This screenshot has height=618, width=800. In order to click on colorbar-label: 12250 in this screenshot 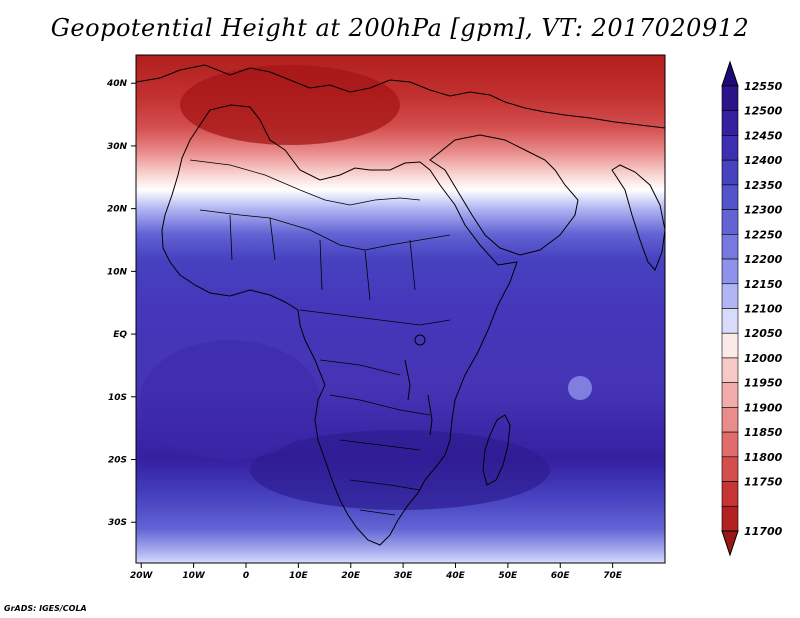, I will do `click(763, 234)`.